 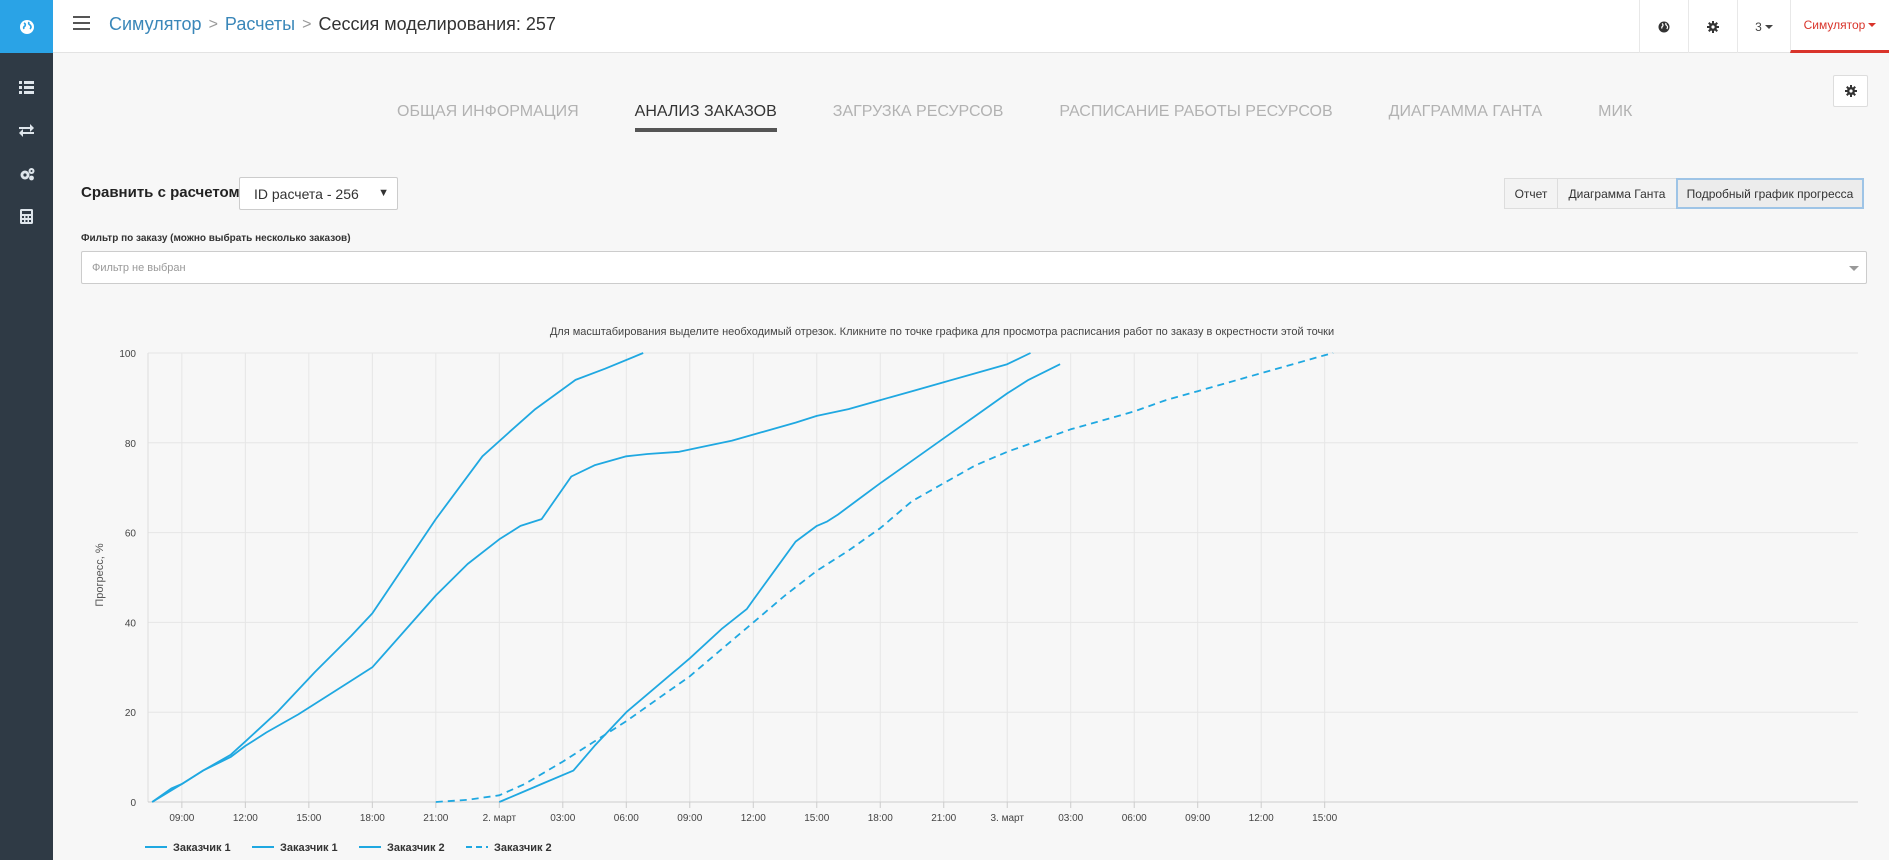 I want to click on hamburger-menu-icon, so click(x=81, y=26).